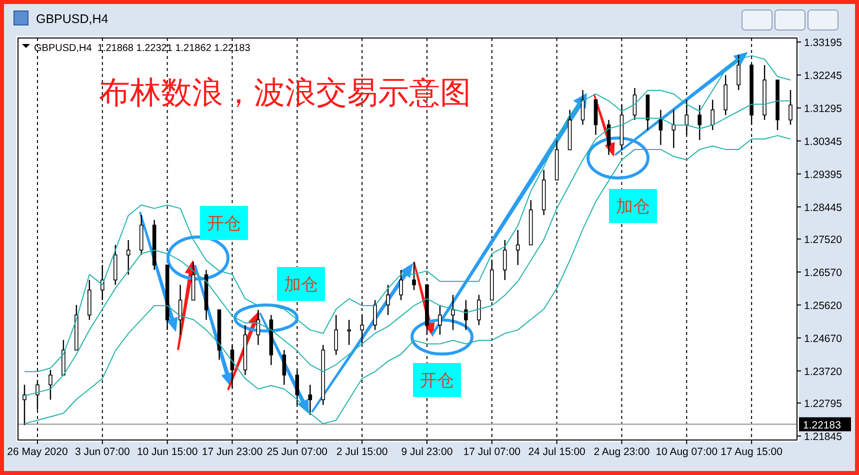 This screenshot has height=475, width=859. What do you see at coordinates (823, 142) in the screenshot?
I see `y-tick-label: 1.30345` at bounding box center [823, 142].